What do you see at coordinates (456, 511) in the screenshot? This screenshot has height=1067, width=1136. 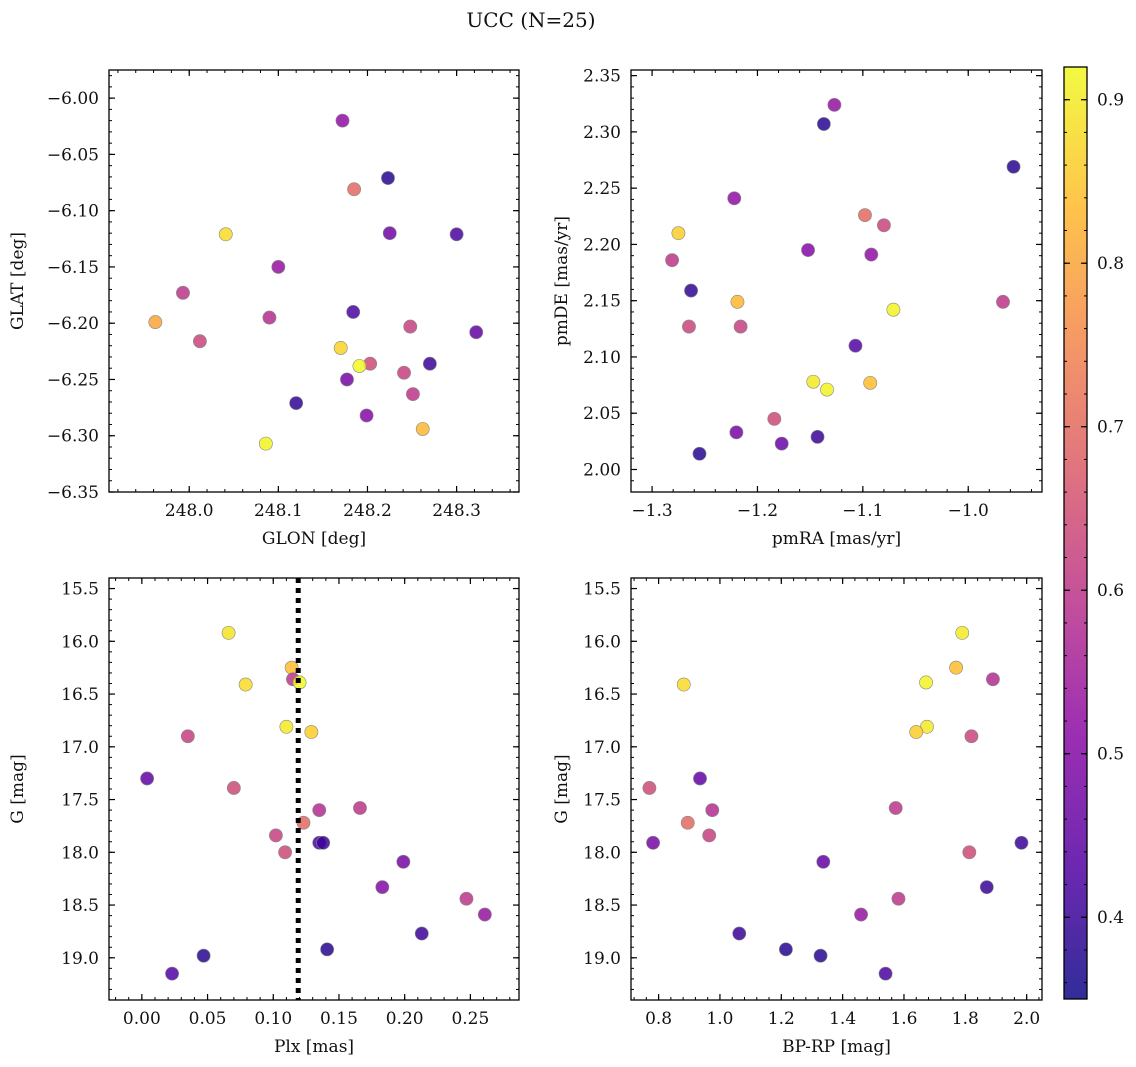 I see `x-tick-label: 248.3` at bounding box center [456, 511].